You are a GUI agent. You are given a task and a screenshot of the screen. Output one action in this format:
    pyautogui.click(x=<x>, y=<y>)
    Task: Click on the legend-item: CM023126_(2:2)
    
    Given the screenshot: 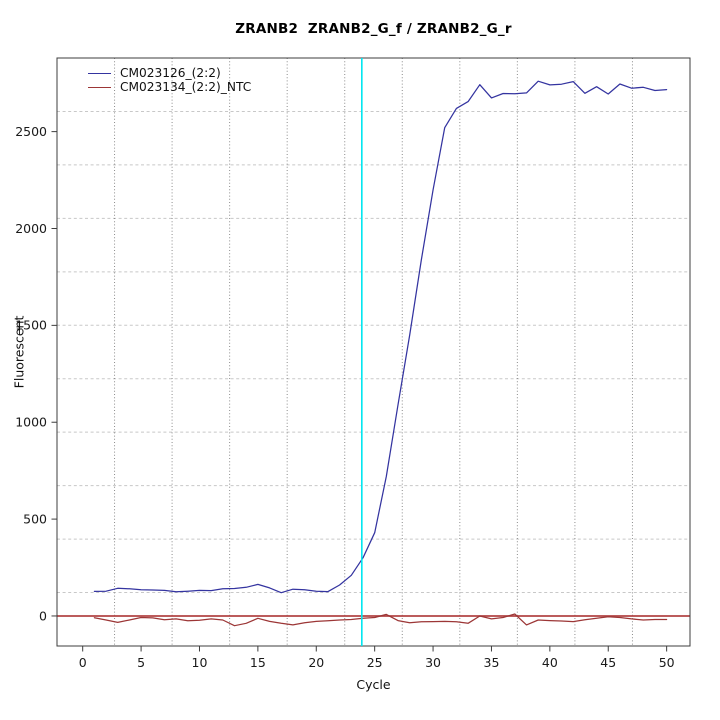 What is the action you would take?
    pyautogui.click(x=169, y=73)
    